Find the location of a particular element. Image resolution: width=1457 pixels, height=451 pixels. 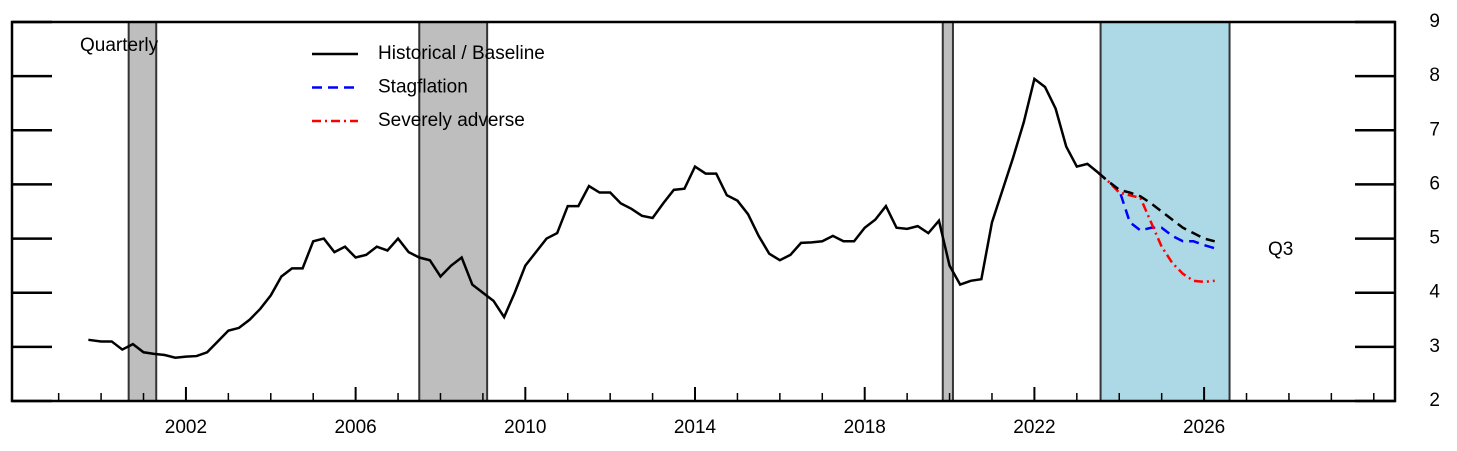

y-tick-label: 7 is located at coordinates (1434, 129).